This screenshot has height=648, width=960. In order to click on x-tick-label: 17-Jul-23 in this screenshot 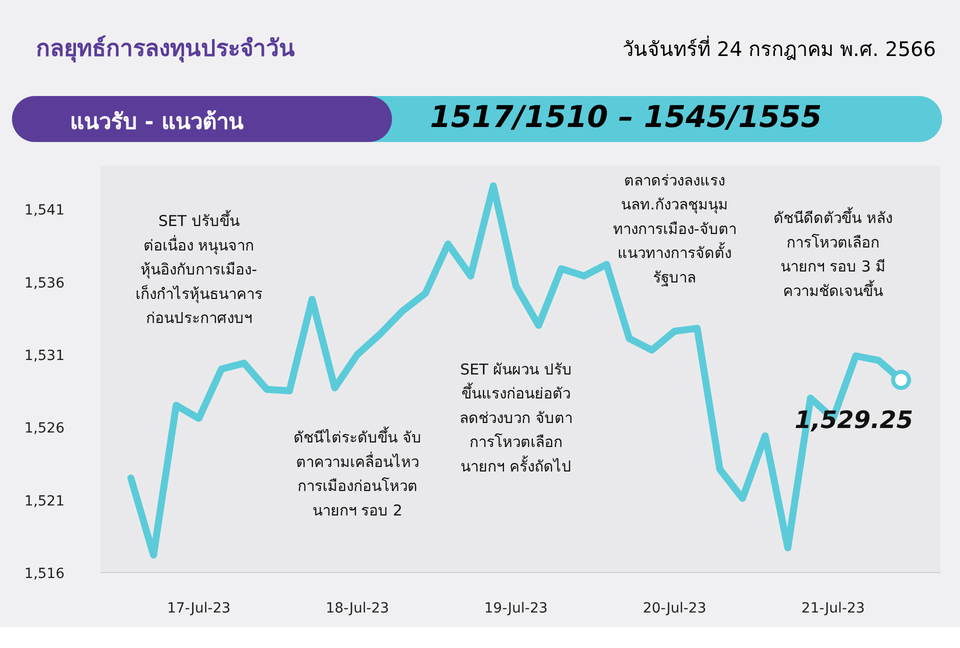, I will do `click(199, 608)`.